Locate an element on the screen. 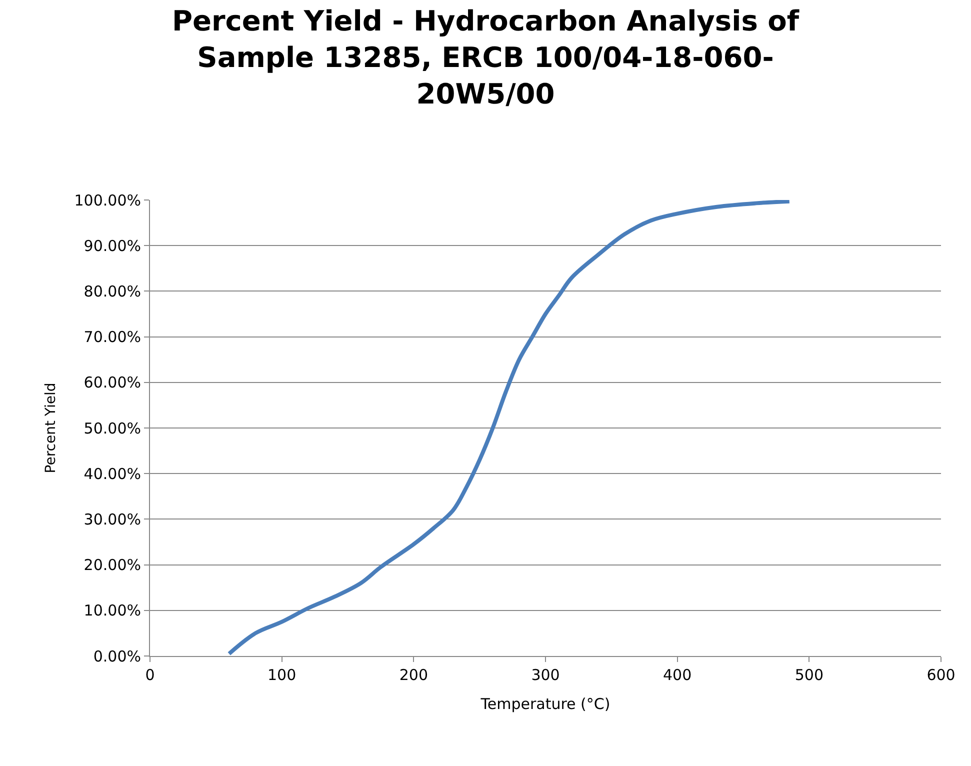 The image size is (971, 766). y-tick-label: 80.00% is located at coordinates (112, 291).